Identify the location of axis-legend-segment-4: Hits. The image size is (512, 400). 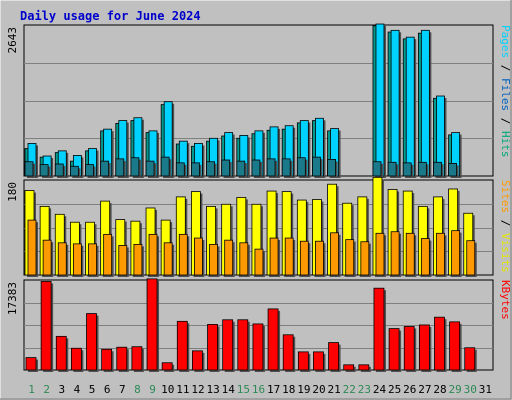
(505, 144).